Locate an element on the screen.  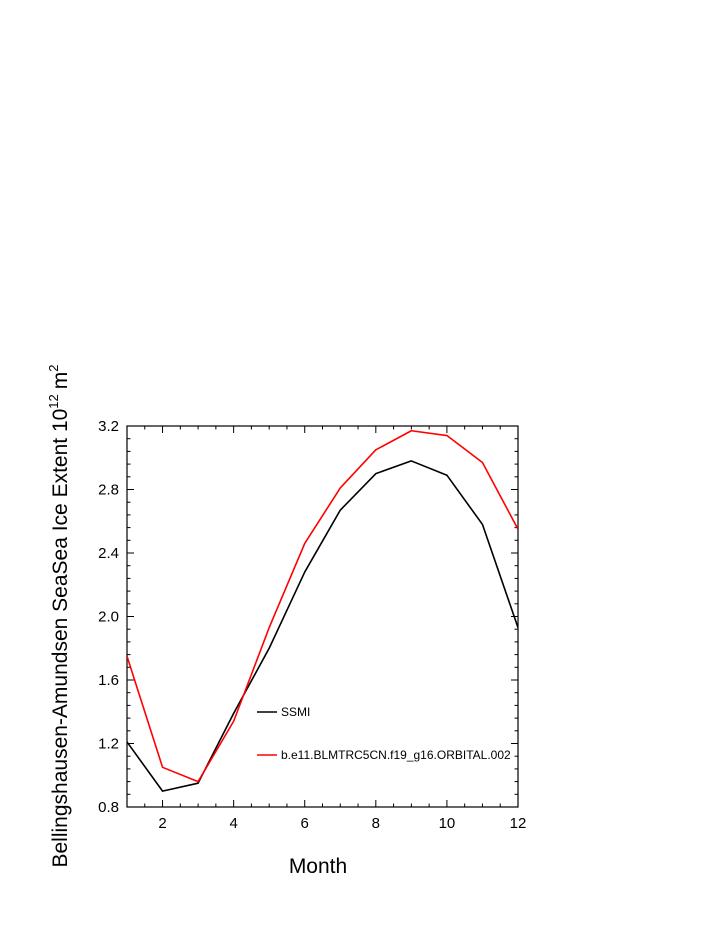
y-tick-label: 2.8 is located at coordinates (108, 490).